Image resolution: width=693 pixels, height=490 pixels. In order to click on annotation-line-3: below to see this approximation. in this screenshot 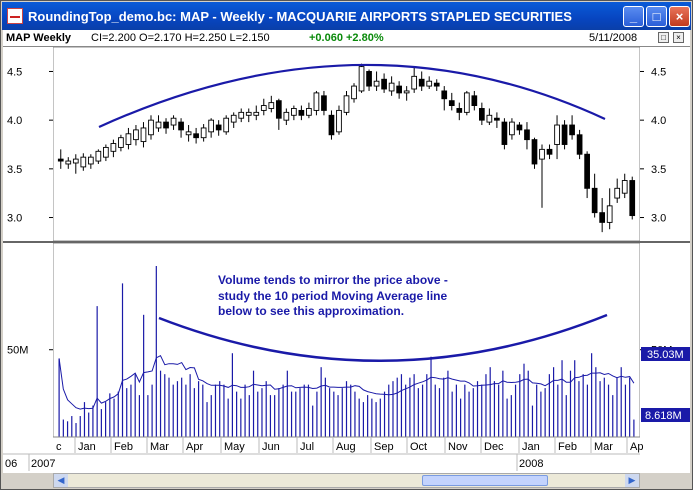, I will do `click(311, 311)`.